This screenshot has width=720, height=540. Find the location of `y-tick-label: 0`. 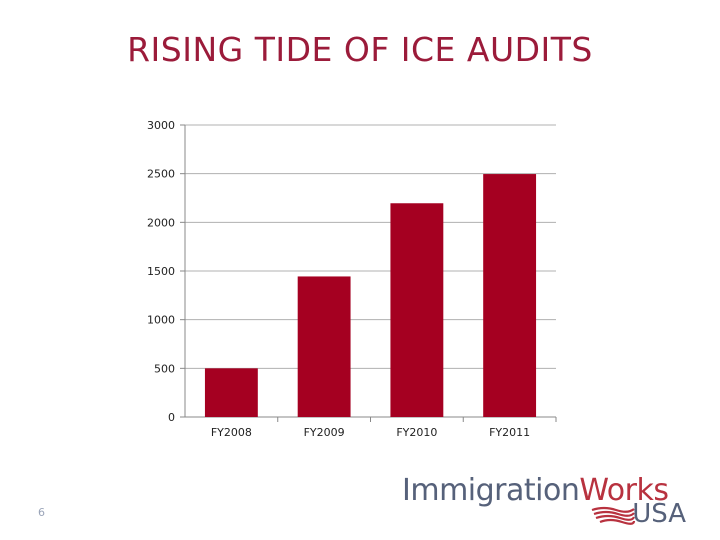

y-tick-label: 0 is located at coordinates (171, 417).